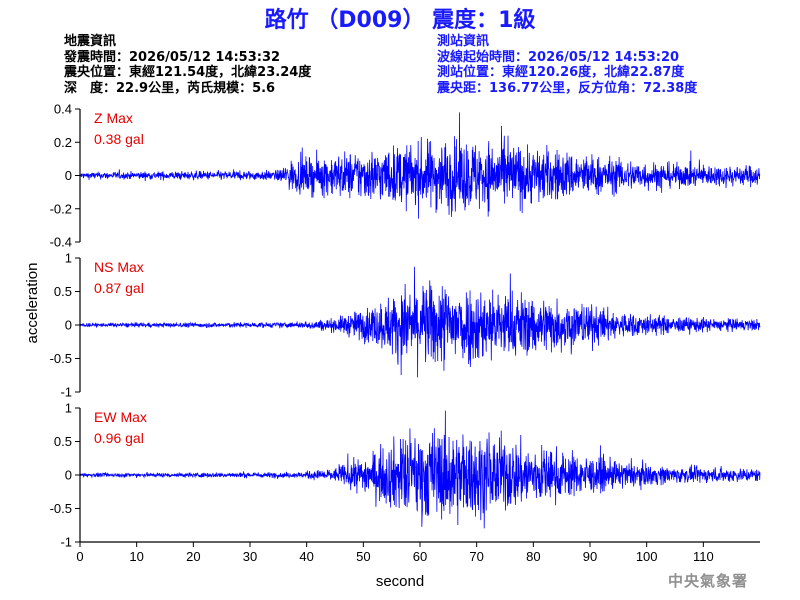 Image resolution: width=800 pixels, height=600 pixels. I want to click on epicenter-location: 震央位置：東經121.54度，北緯23.24度, so click(188, 72).